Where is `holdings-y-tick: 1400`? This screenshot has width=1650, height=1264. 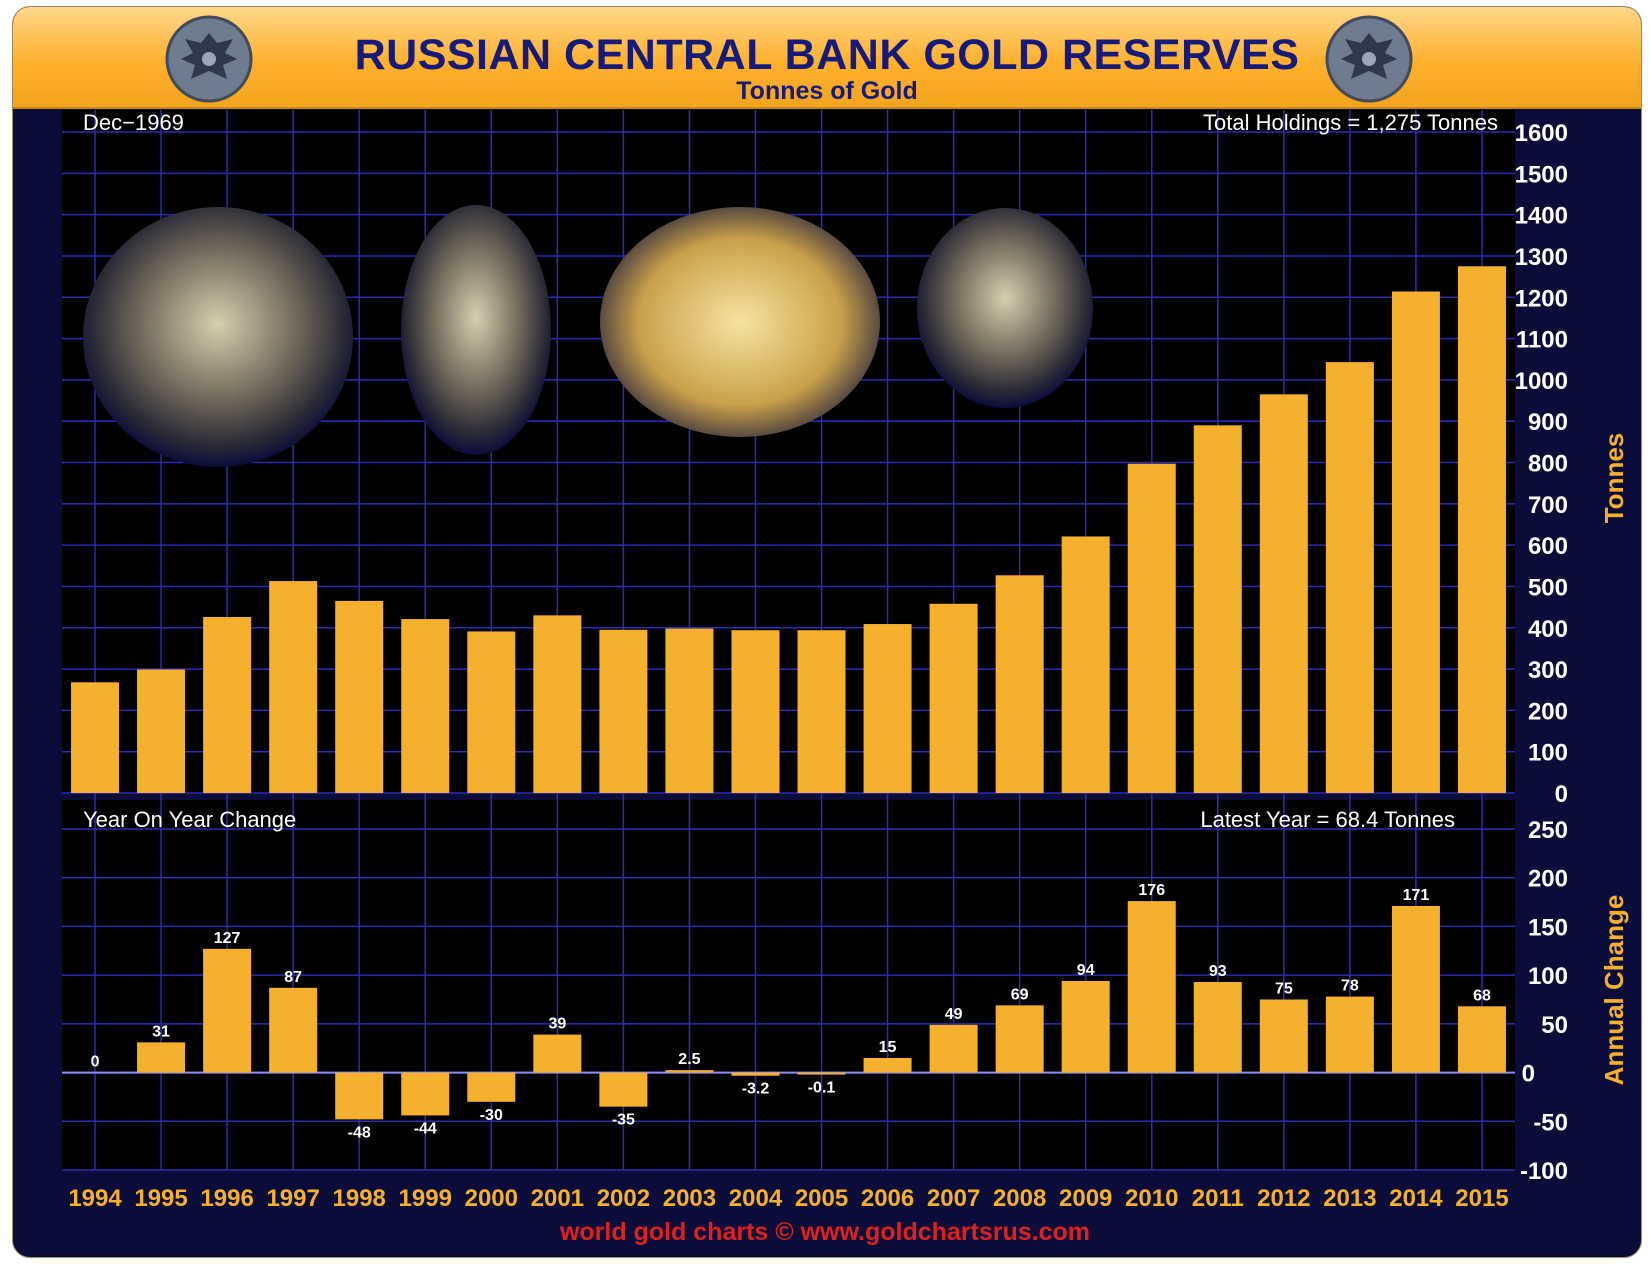
holdings-y-tick: 1400 is located at coordinates (1541, 216).